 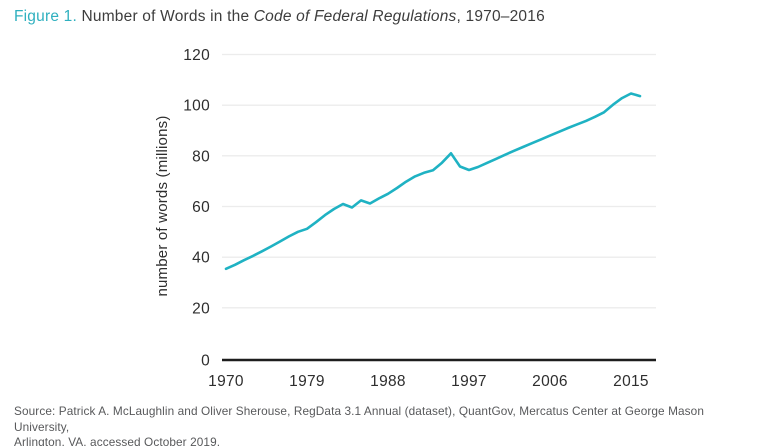 What do you see at coordinates (500, 16) in the screenshot?
I see `figure-title-years: , 1970–2016` at bounding box center [500, 16].